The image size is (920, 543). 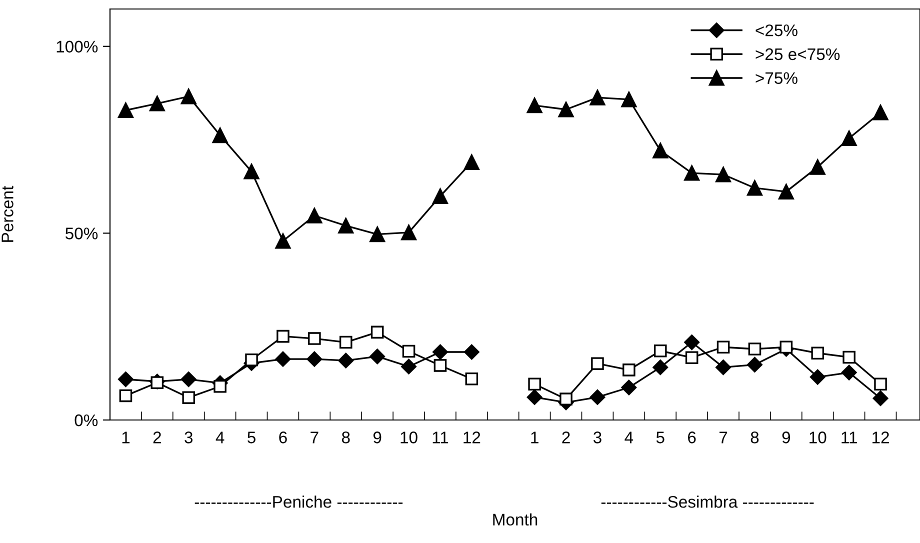 I want to click on y-tick-label: 100%, so click(x=77, y=46).